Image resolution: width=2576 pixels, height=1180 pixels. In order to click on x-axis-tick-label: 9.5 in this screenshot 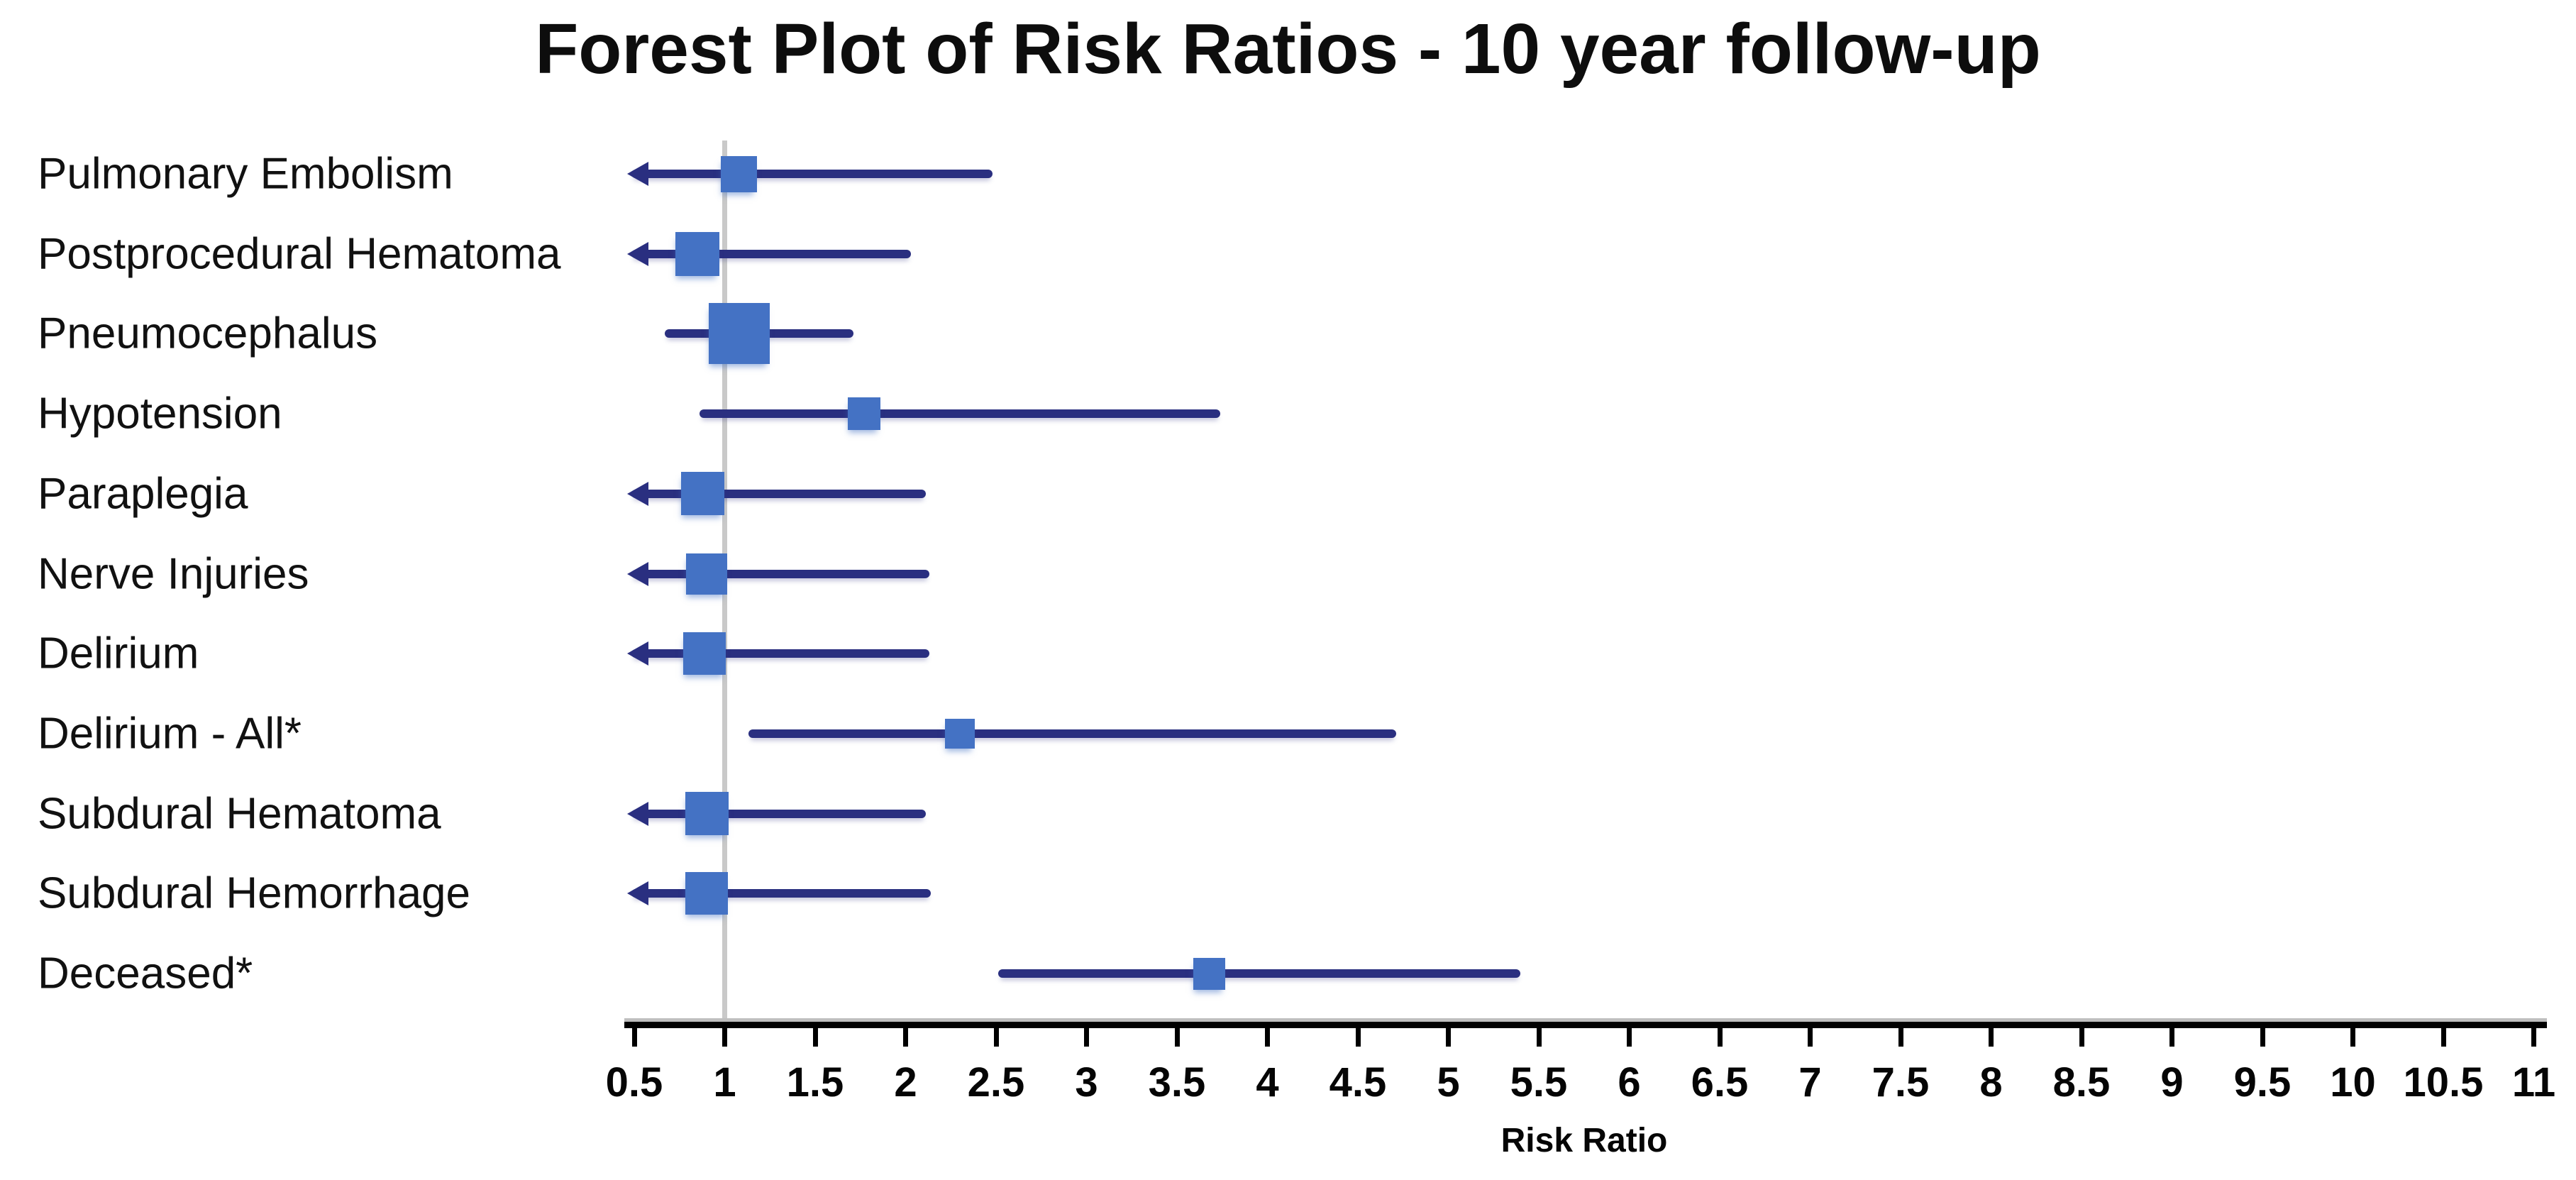, I will do `click(2262, 1082)`.